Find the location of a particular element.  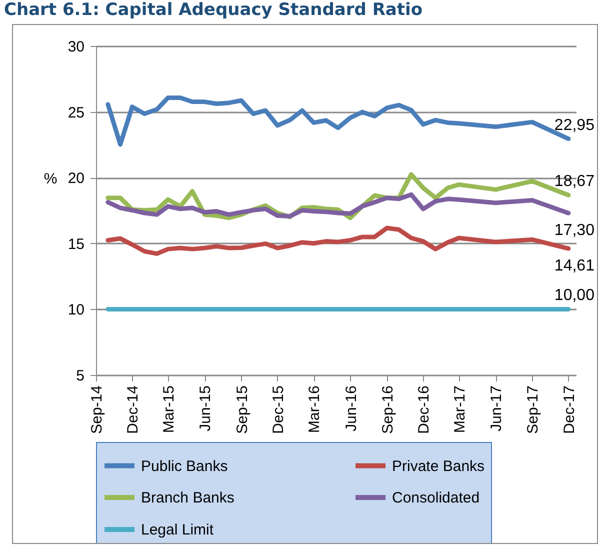

x-tick-label: Sep-16 is located at coordinates (387, 410).